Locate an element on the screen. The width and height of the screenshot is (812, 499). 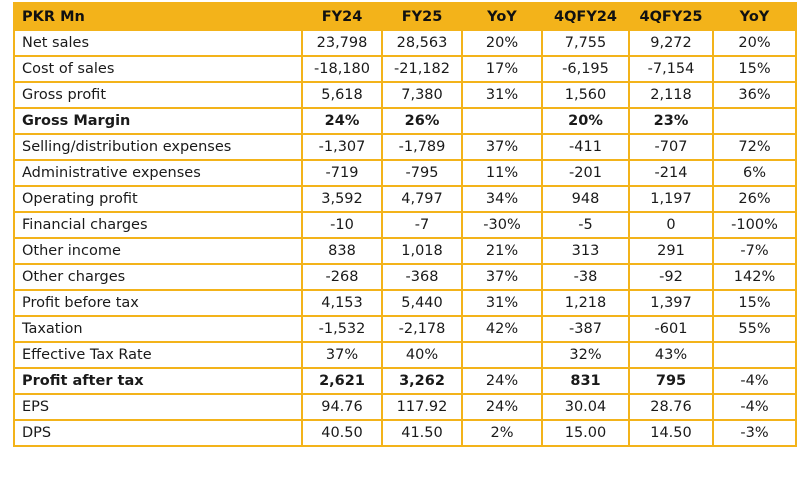
cell-fy24: -10 is located at coordinates (342, 225).